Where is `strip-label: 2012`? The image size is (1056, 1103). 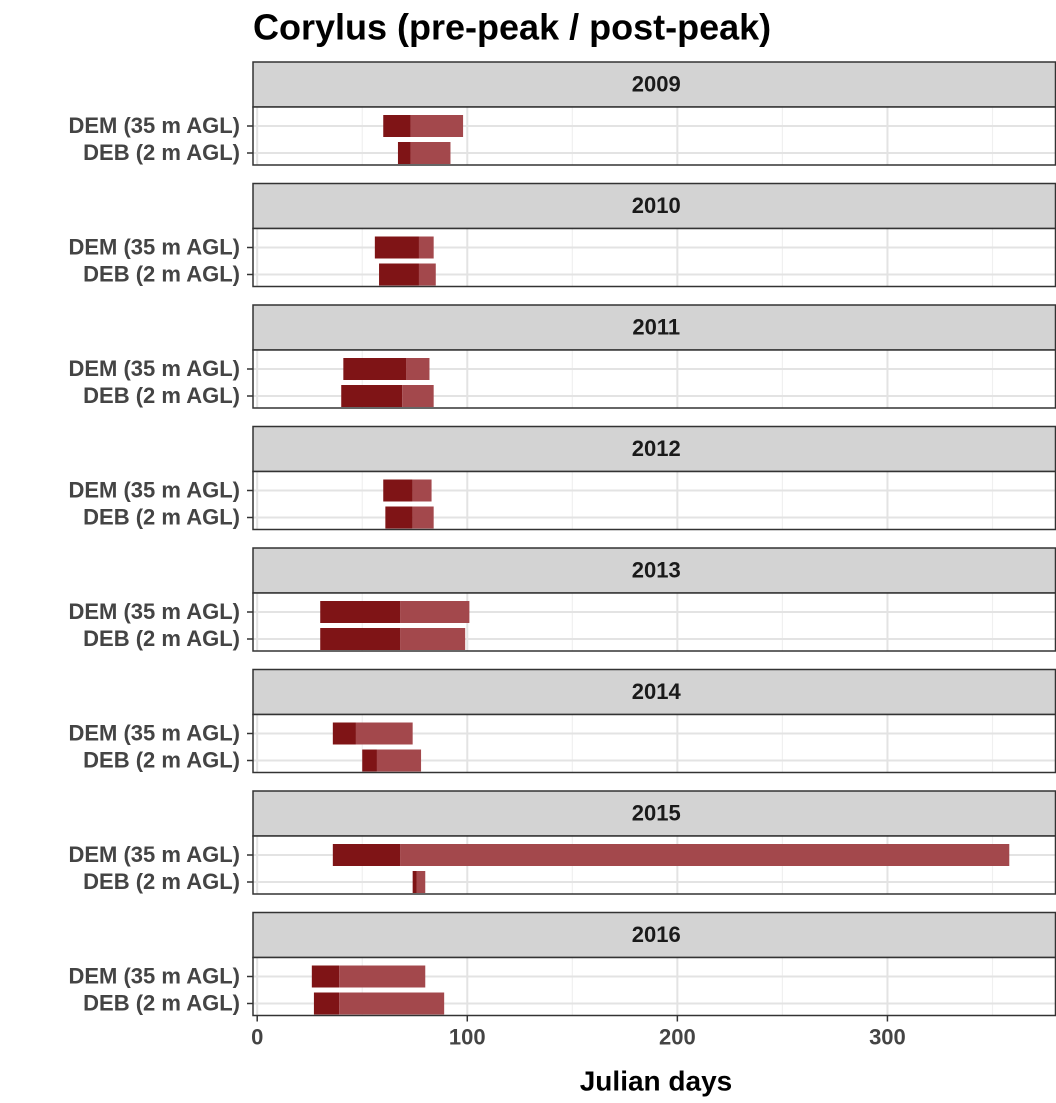
strip-label: 2012 is located at coordinates (656, 448).